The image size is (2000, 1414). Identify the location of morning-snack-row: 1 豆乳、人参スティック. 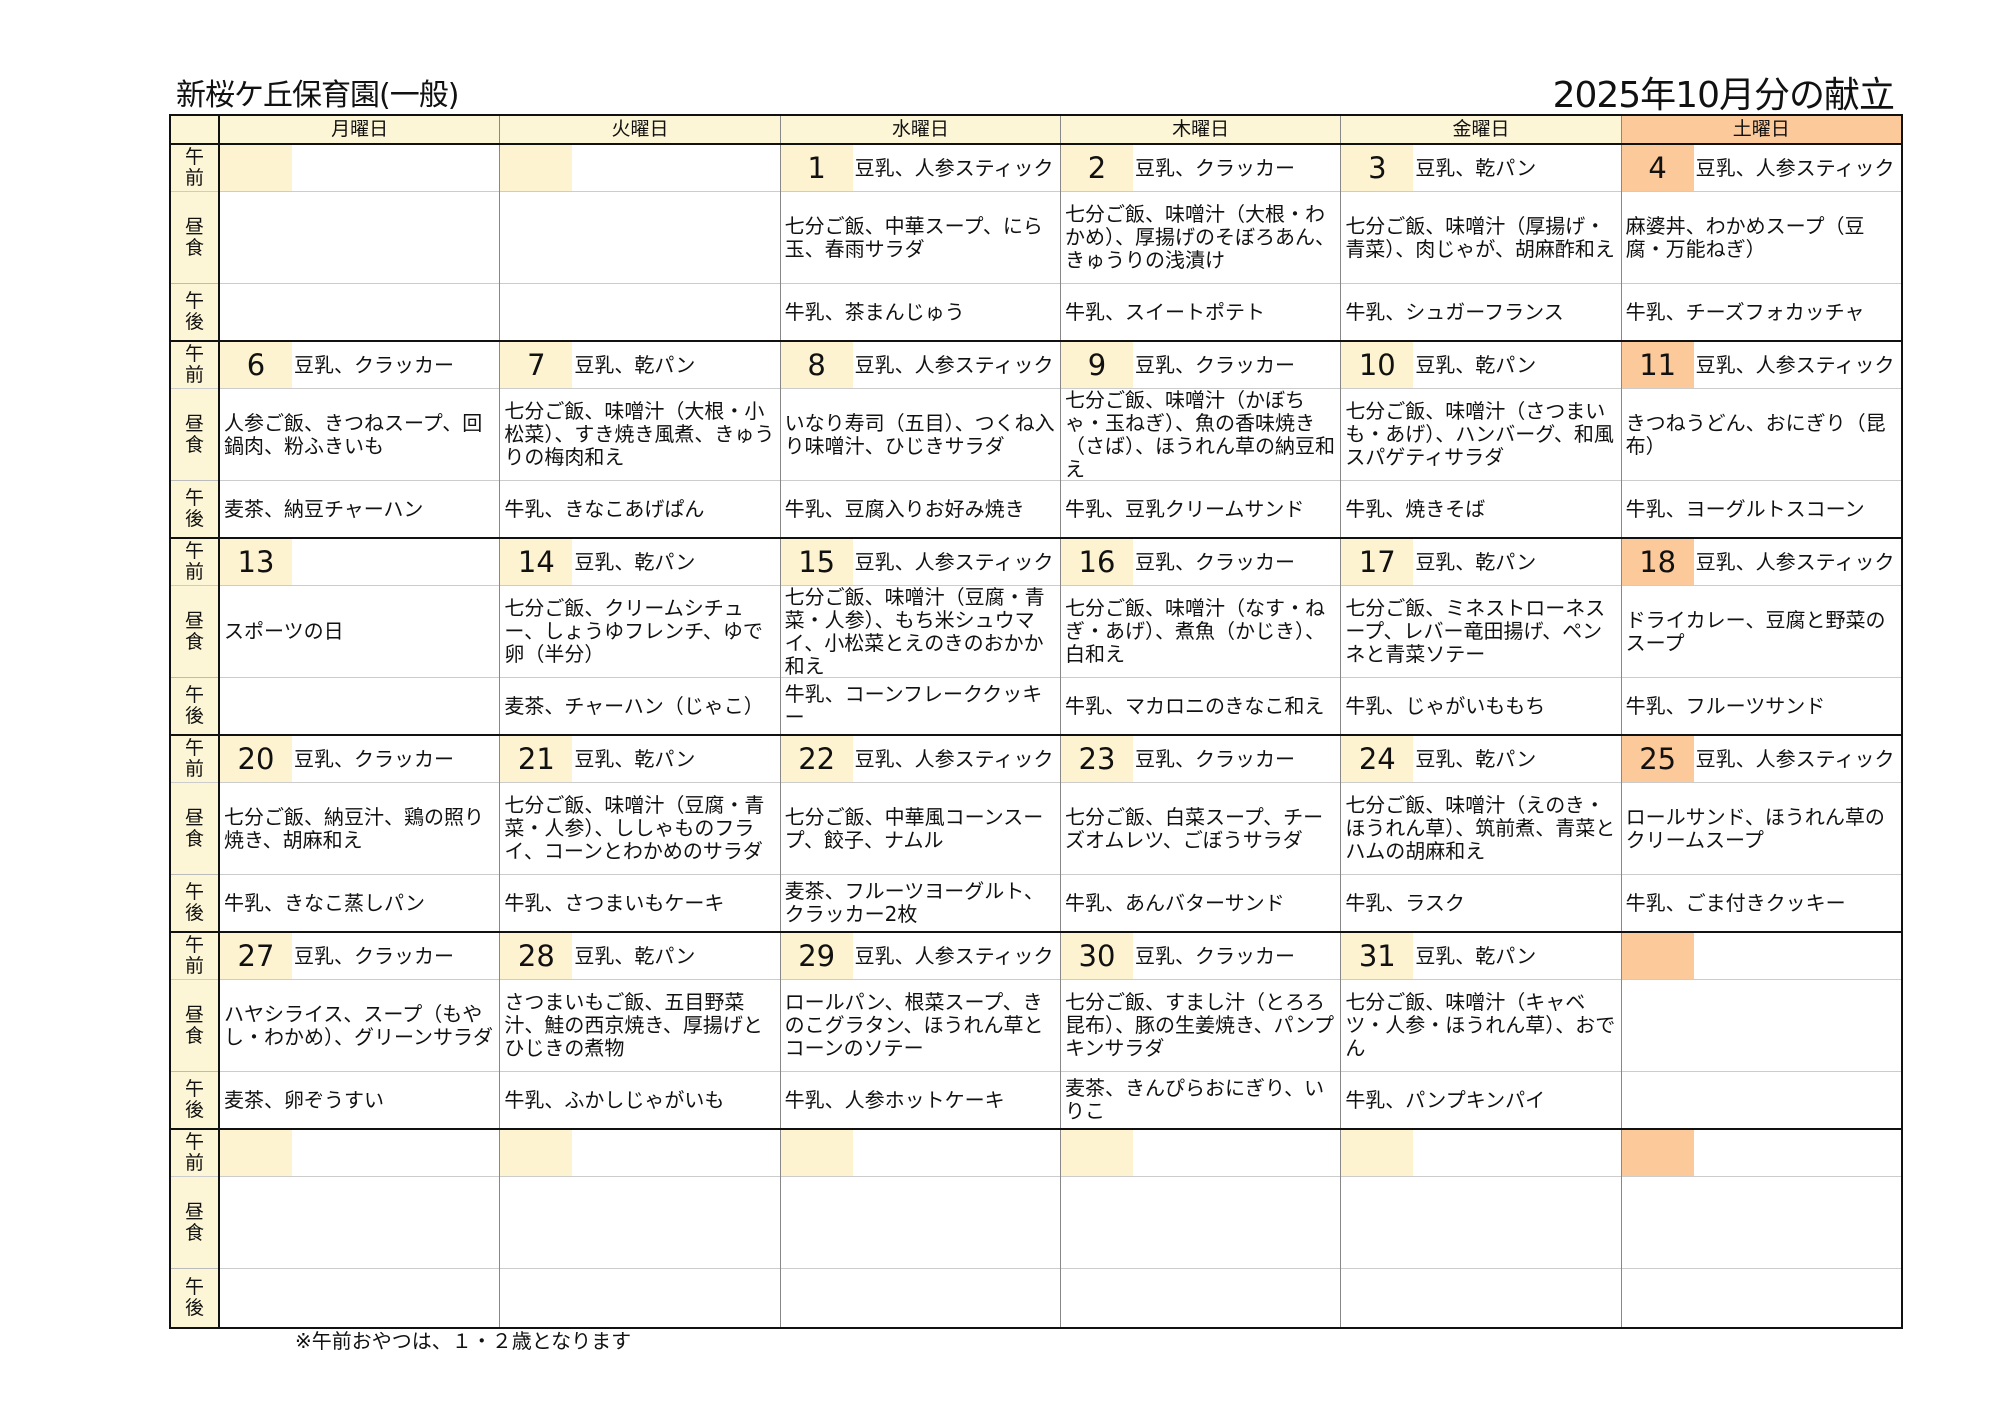
(920, 168).